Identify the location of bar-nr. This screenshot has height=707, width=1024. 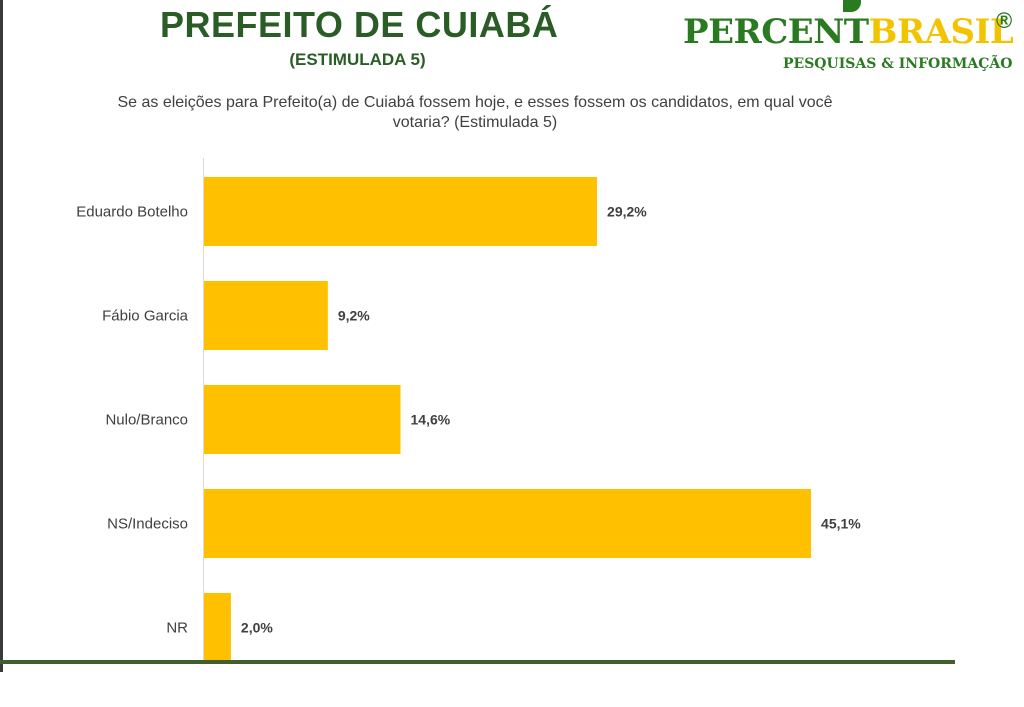
(217, 627).